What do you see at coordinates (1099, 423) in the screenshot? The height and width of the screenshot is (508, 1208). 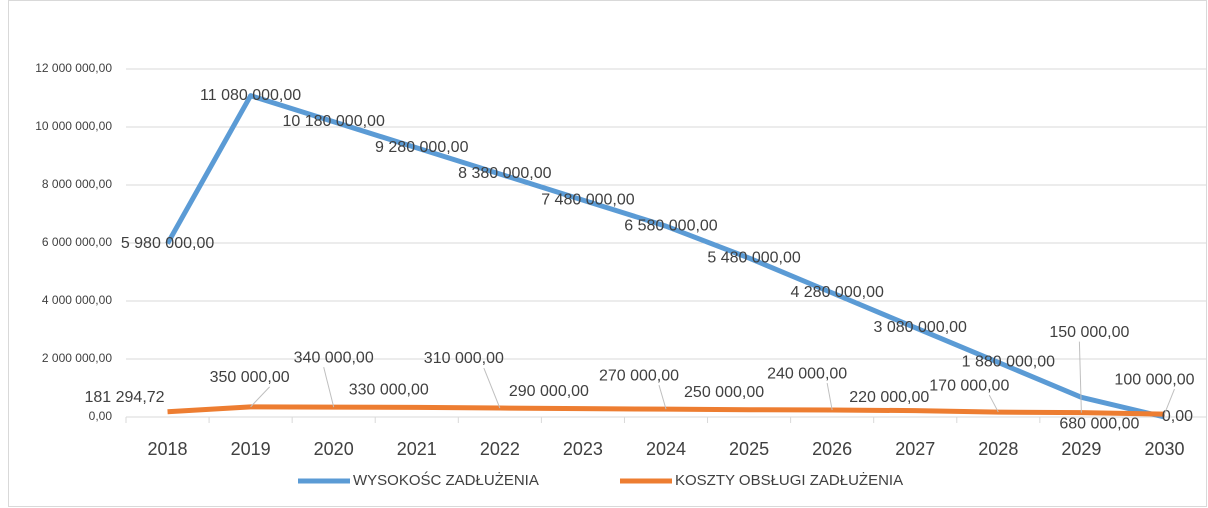 I see `data-label: 680 000,00` at bounding box center [1099, 423].